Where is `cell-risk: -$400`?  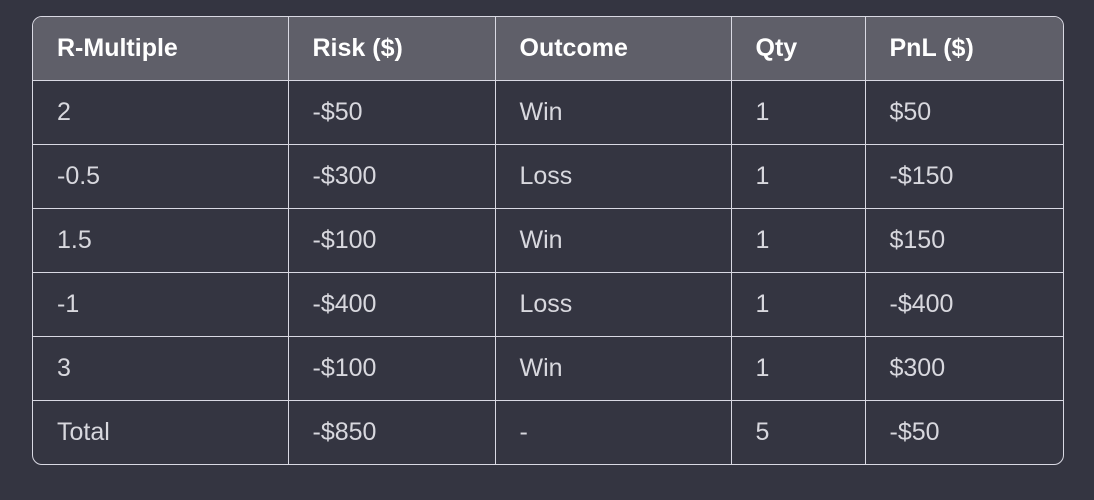 cell-risk: -$400 is located at coordinates (391, 304).